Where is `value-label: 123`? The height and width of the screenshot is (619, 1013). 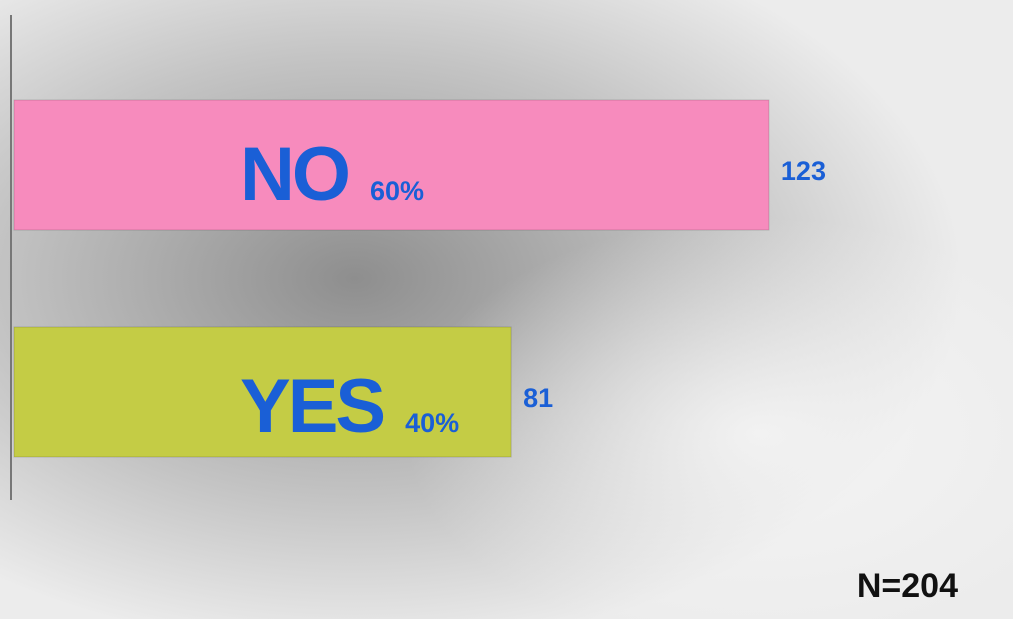 value-label: 123 is located at coordinates (803, 171).